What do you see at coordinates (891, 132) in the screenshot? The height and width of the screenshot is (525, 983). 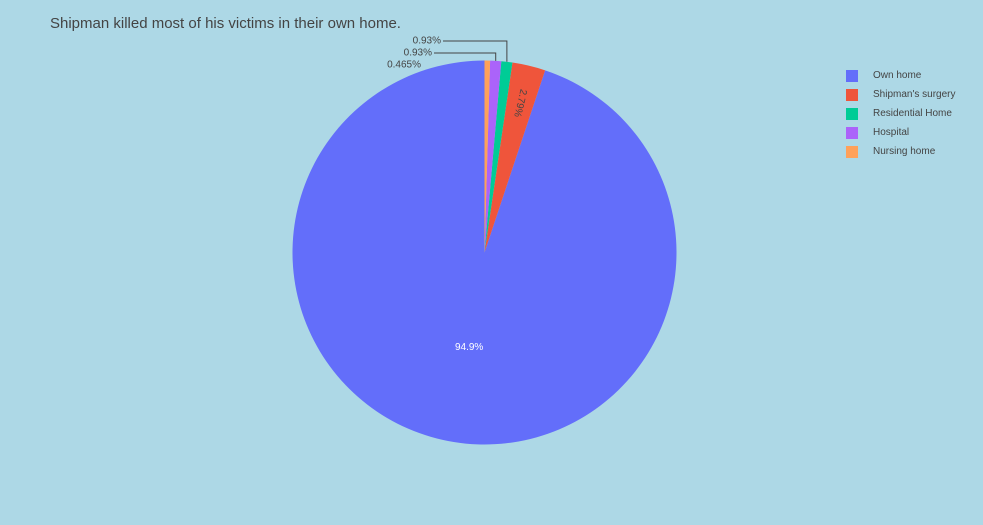 I see `legend-label: Hospital` at bounding box center [891, 132].